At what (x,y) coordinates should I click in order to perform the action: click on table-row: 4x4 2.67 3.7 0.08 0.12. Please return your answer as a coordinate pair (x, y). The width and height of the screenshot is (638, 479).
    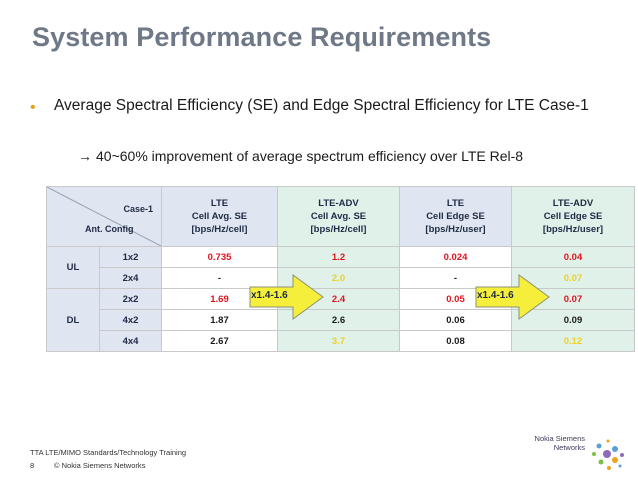
    Looking at the image, I should click on (341, 341).